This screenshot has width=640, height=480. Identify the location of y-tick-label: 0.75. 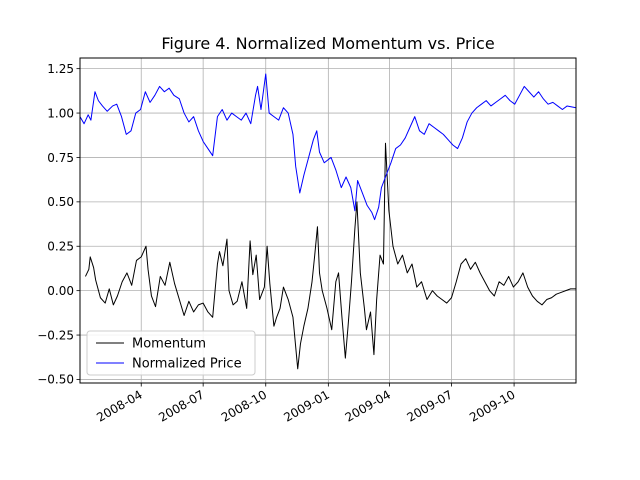
(60, 158).